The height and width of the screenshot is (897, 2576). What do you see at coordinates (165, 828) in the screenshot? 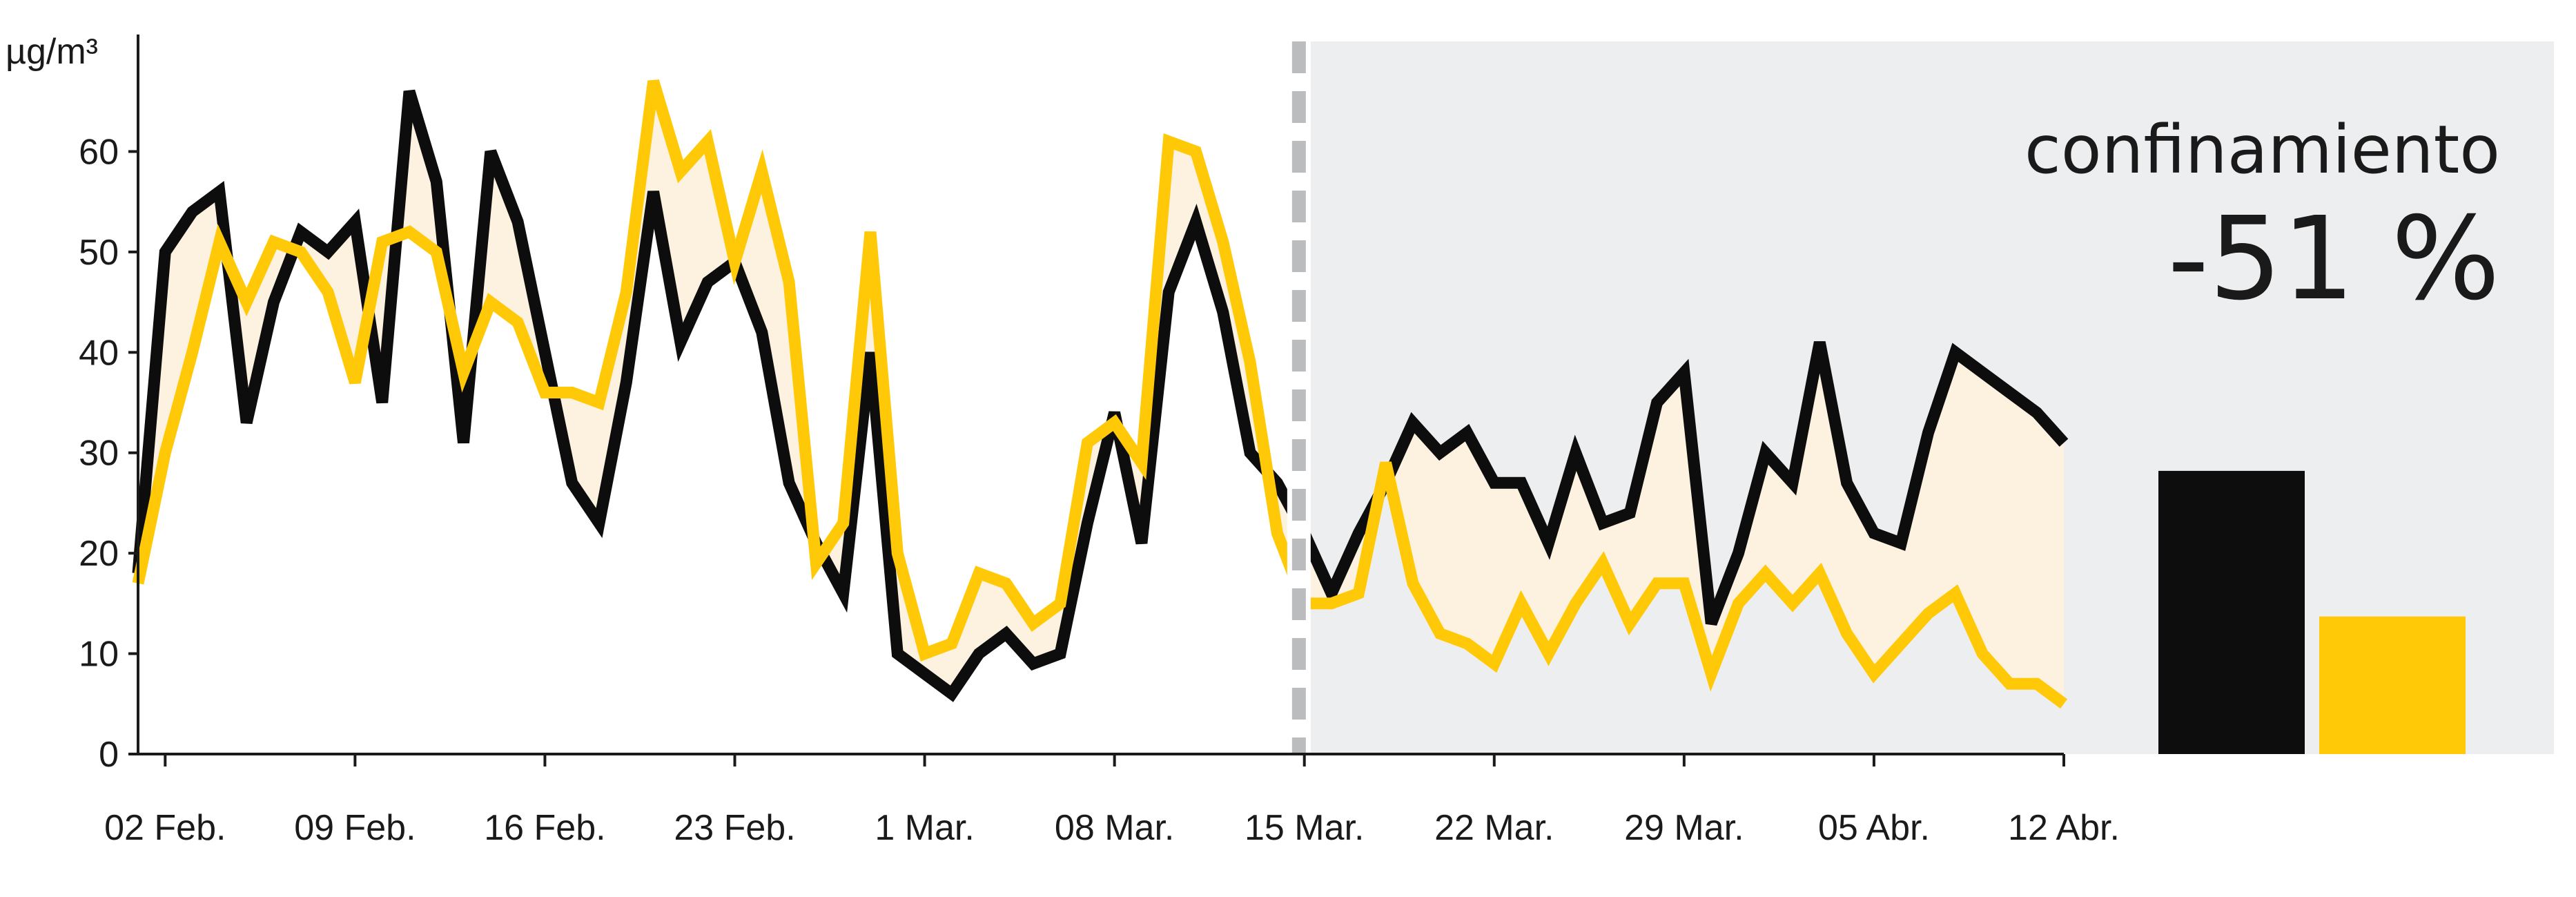
I see `x-tick-label-0: 02 Feb.` at bounding box center [165, 828].